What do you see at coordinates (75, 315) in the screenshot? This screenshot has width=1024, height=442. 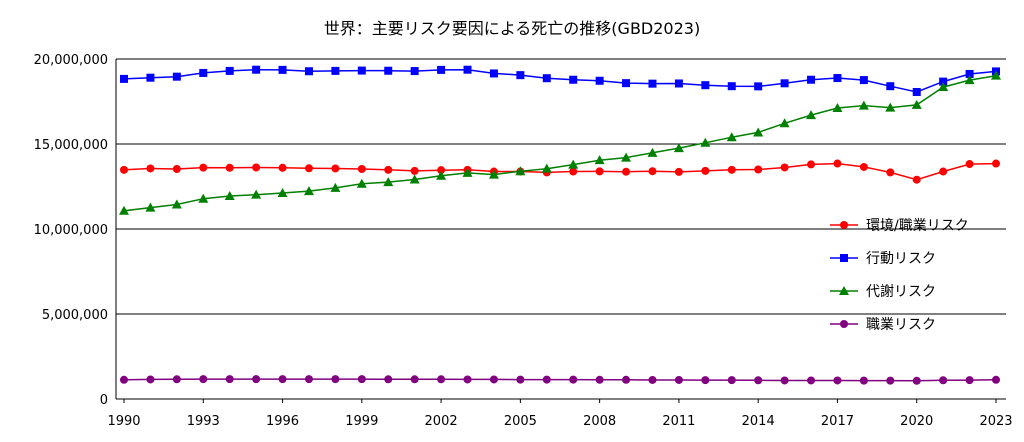 I see `y-tick-label: 5,000,000` at bounding box center [75, 315].